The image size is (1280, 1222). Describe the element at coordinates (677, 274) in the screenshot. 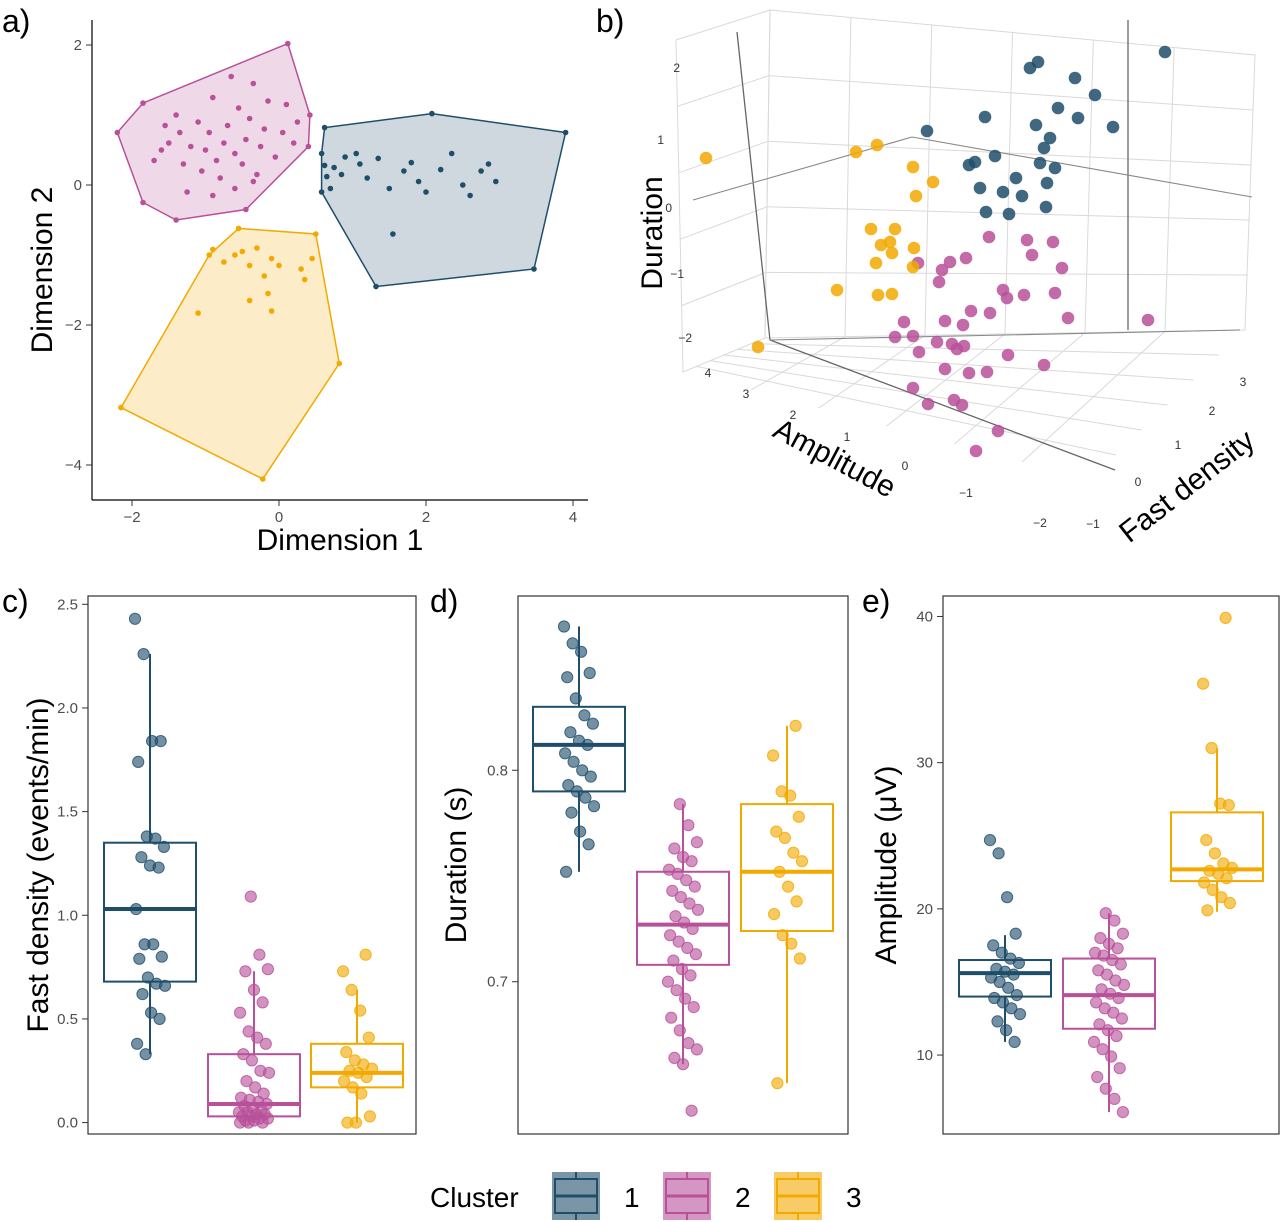

I see `tick-label-duration: −1` at that location.